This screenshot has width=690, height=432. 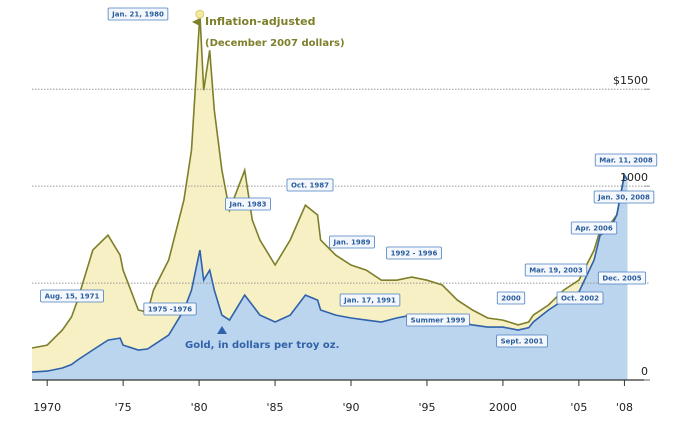 I want to click on callout-text: Jan. 30, 2008, so click(x=623, y=198).